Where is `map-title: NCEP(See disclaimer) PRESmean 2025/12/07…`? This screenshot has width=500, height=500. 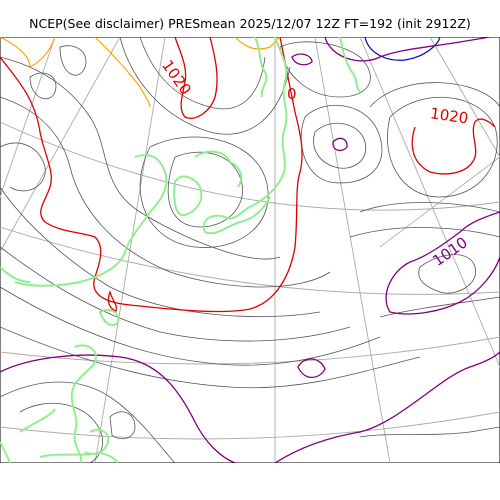
map-title: NCEP(See disclaimer) PRESmean 2025/12/07… is located at coordinates (250, 23).